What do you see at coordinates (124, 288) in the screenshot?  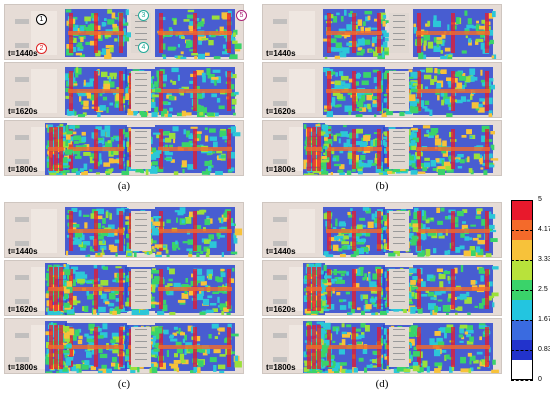 I see `heatmap-strip: t=1620s` at bounding box center [124, 288].